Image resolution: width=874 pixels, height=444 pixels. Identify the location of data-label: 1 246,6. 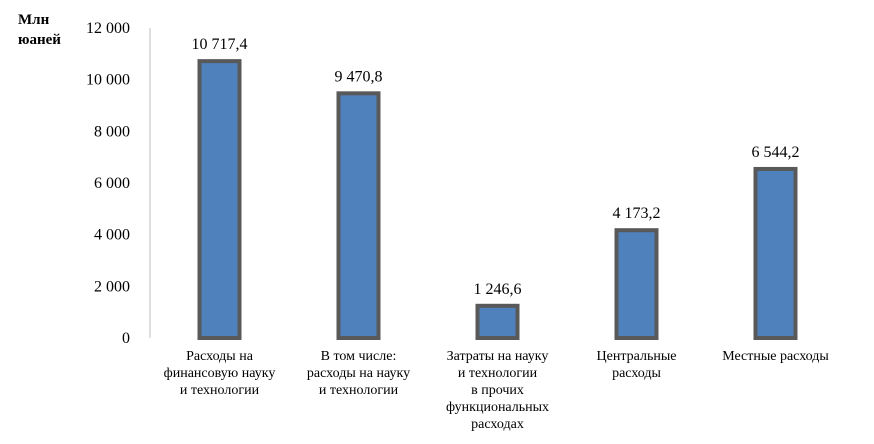
(498, 289).